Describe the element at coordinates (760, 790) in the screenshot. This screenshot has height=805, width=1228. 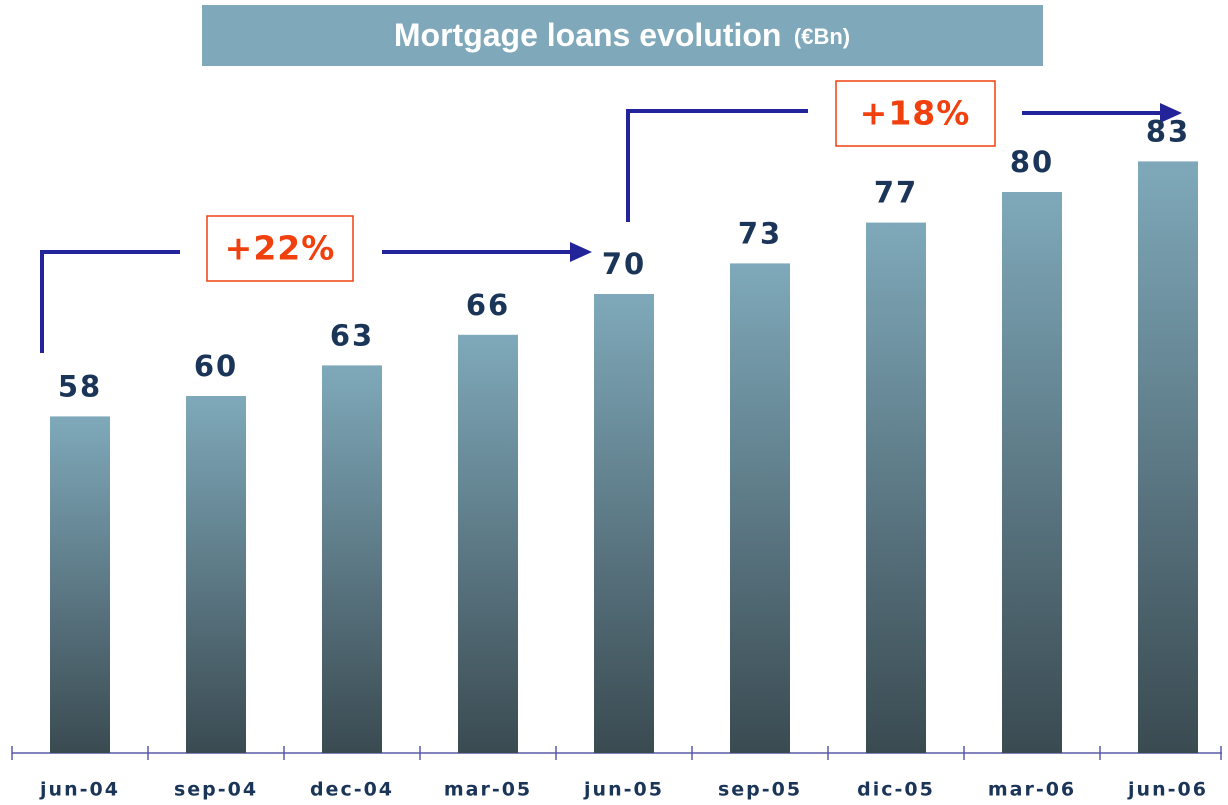
I see `x-tick-label: sep-05` at that location.